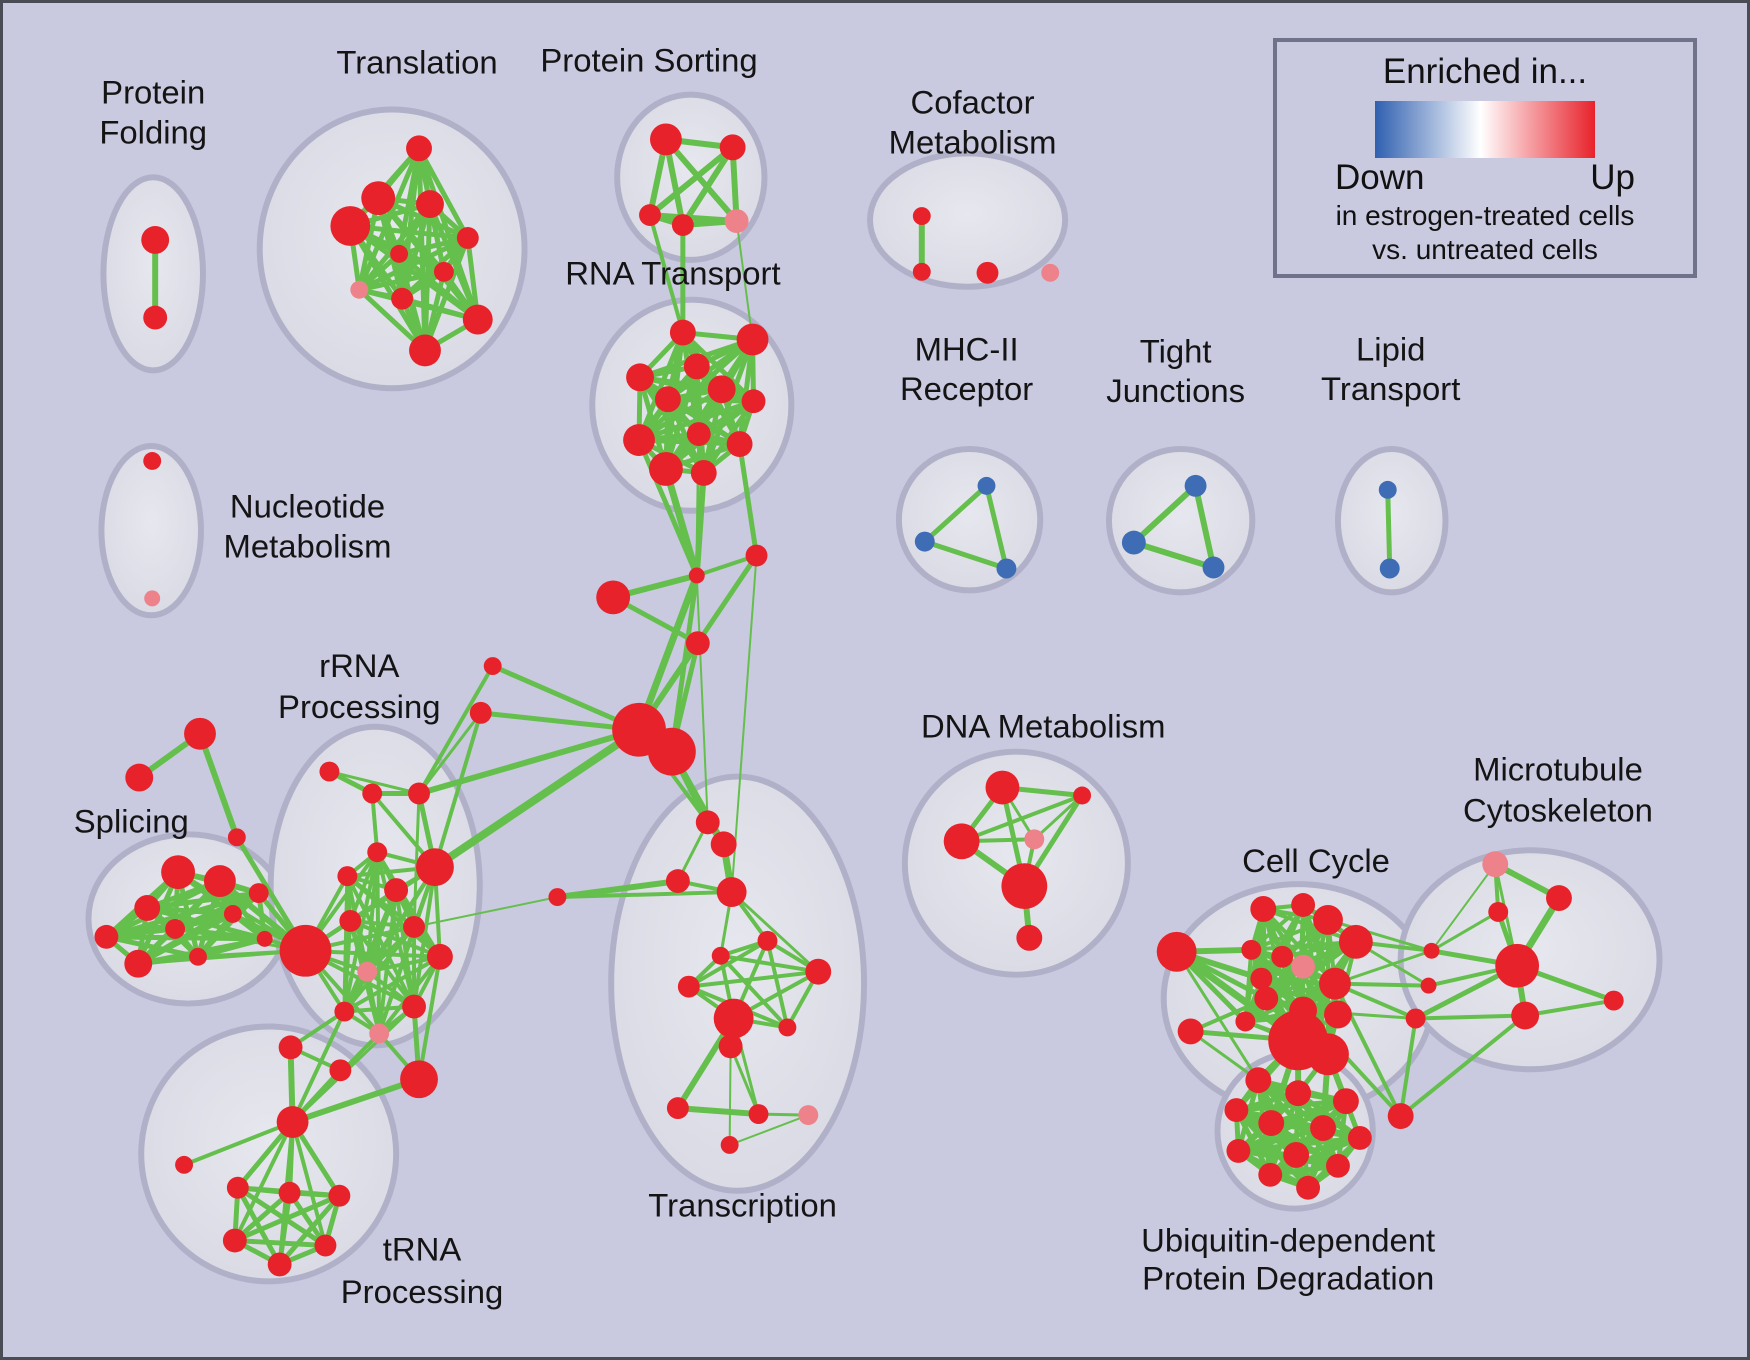 The width and height of the screenshot is (1750, 1360). Describe the element at coordinates (753, 401) in the screenshot. I see `gene-set-node-rt7` at that location.